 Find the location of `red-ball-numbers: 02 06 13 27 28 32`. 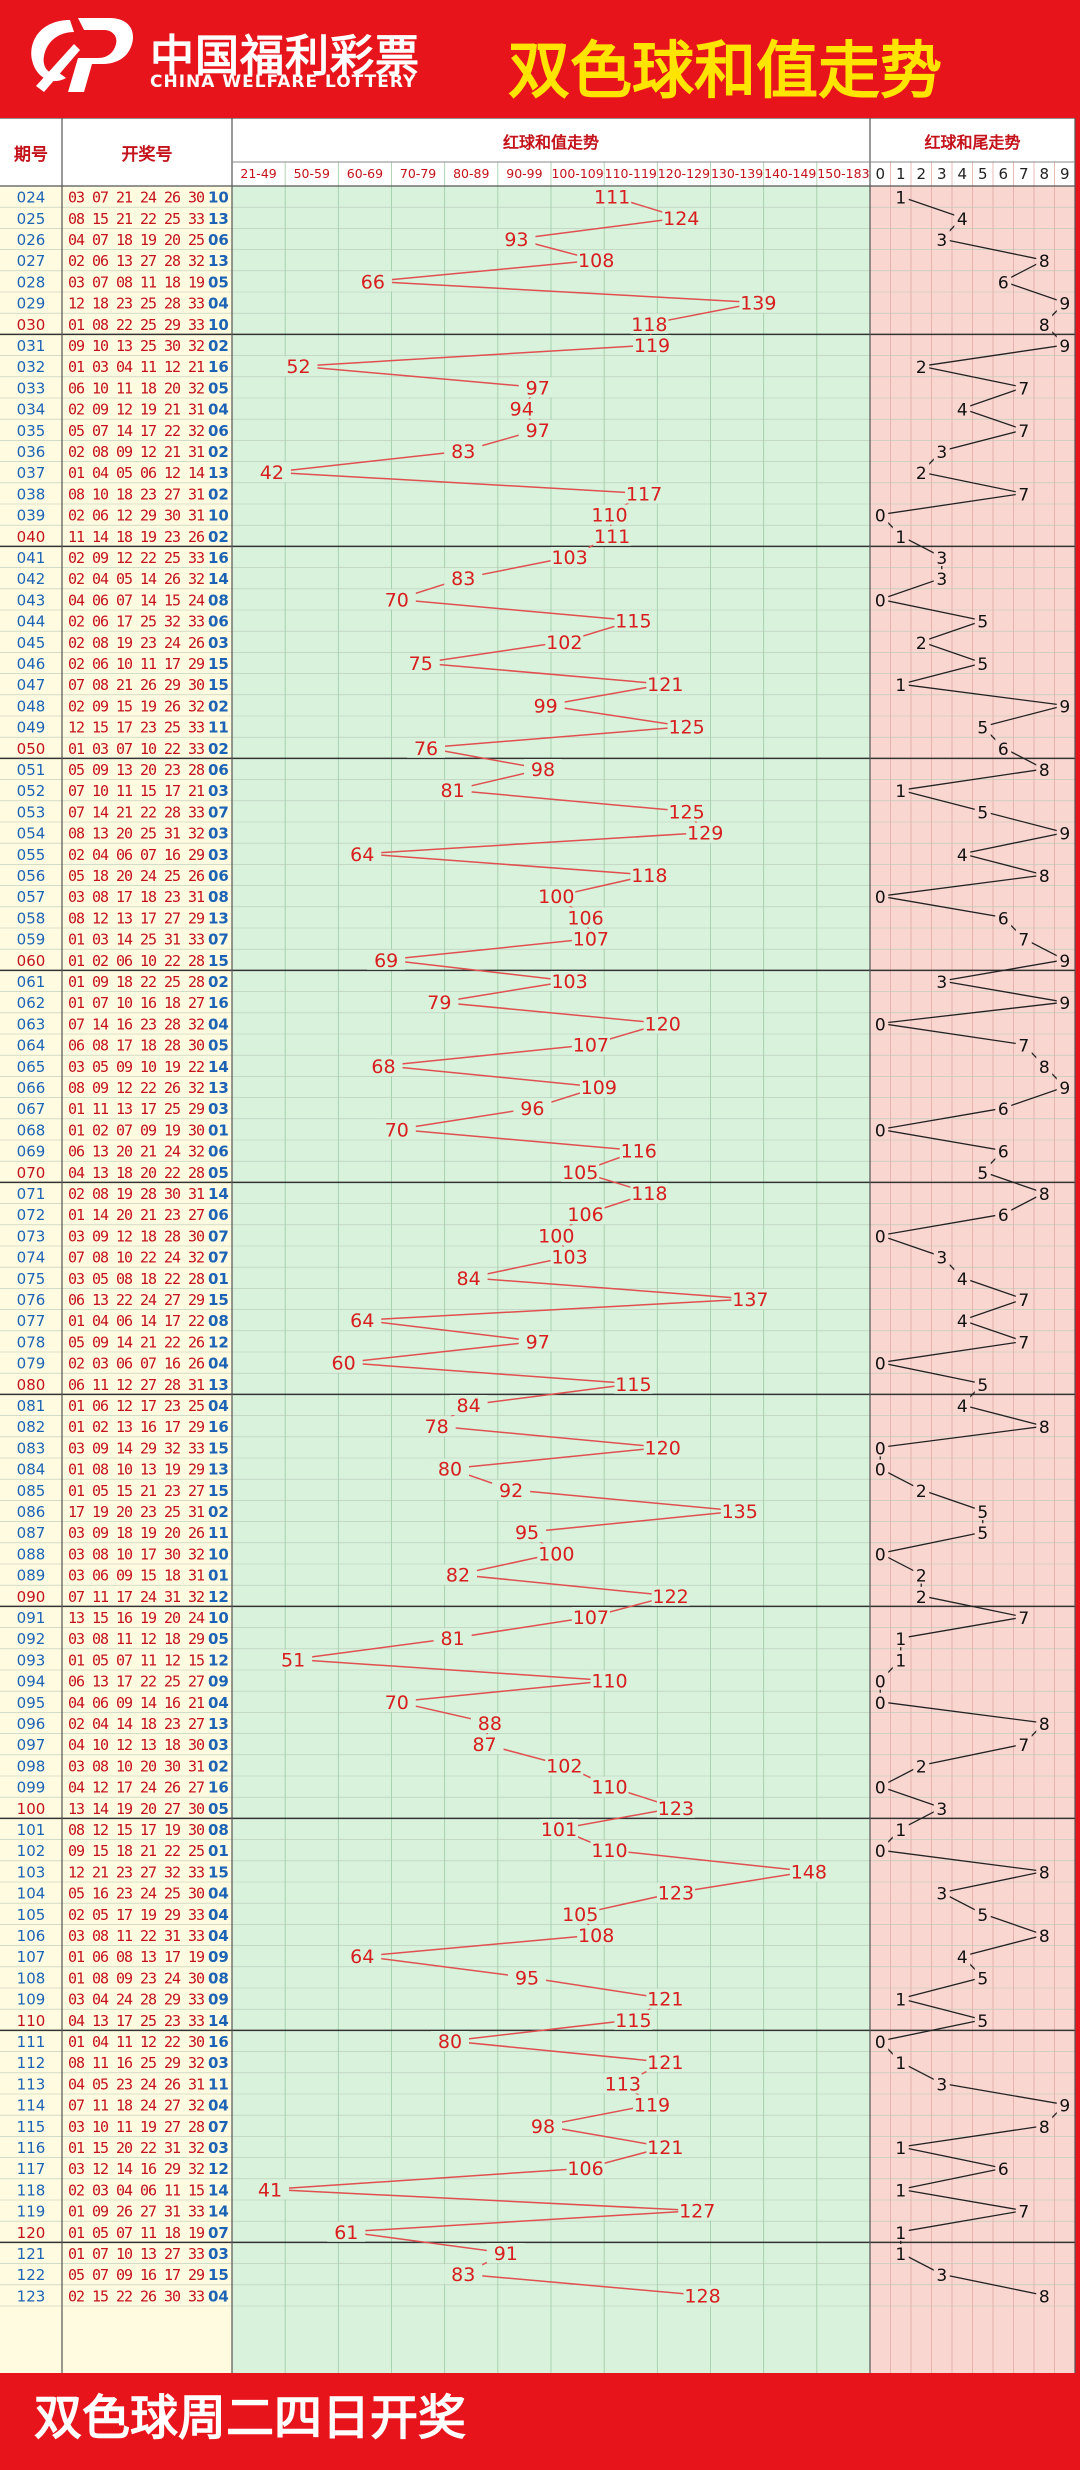

red-ball-numbers: 02 06 13 27 28 32 is located at coordinates (136, 261).